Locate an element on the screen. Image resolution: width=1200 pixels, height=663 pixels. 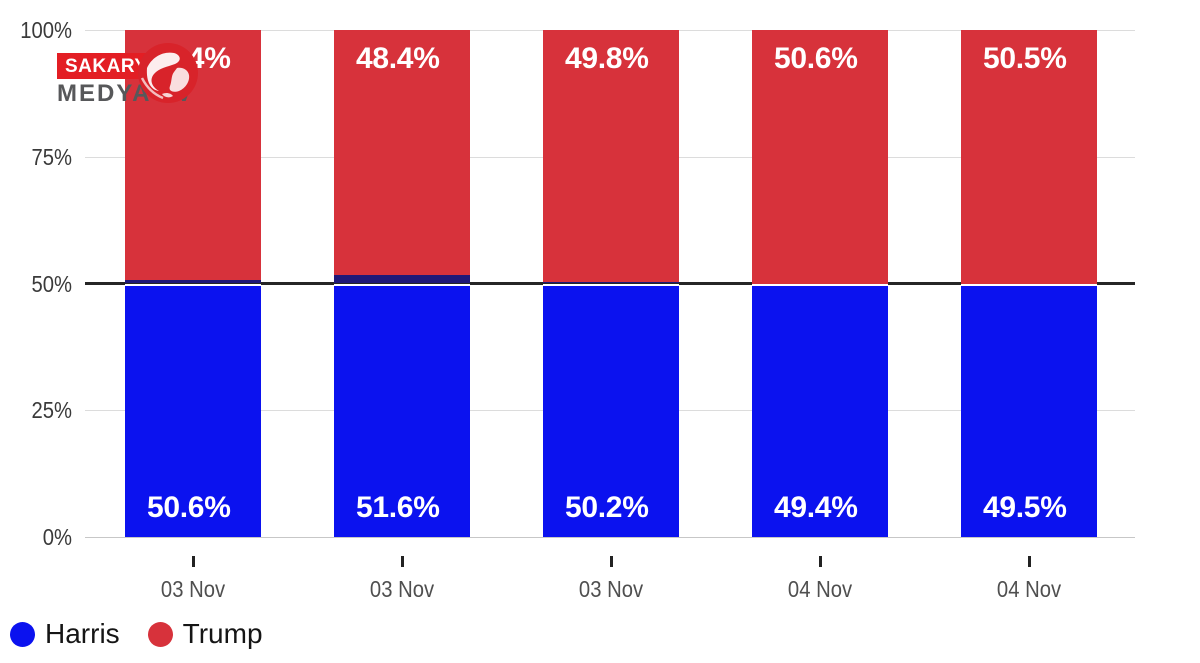
harris-value-label: 51.6% is located at coordinates (398, 507).